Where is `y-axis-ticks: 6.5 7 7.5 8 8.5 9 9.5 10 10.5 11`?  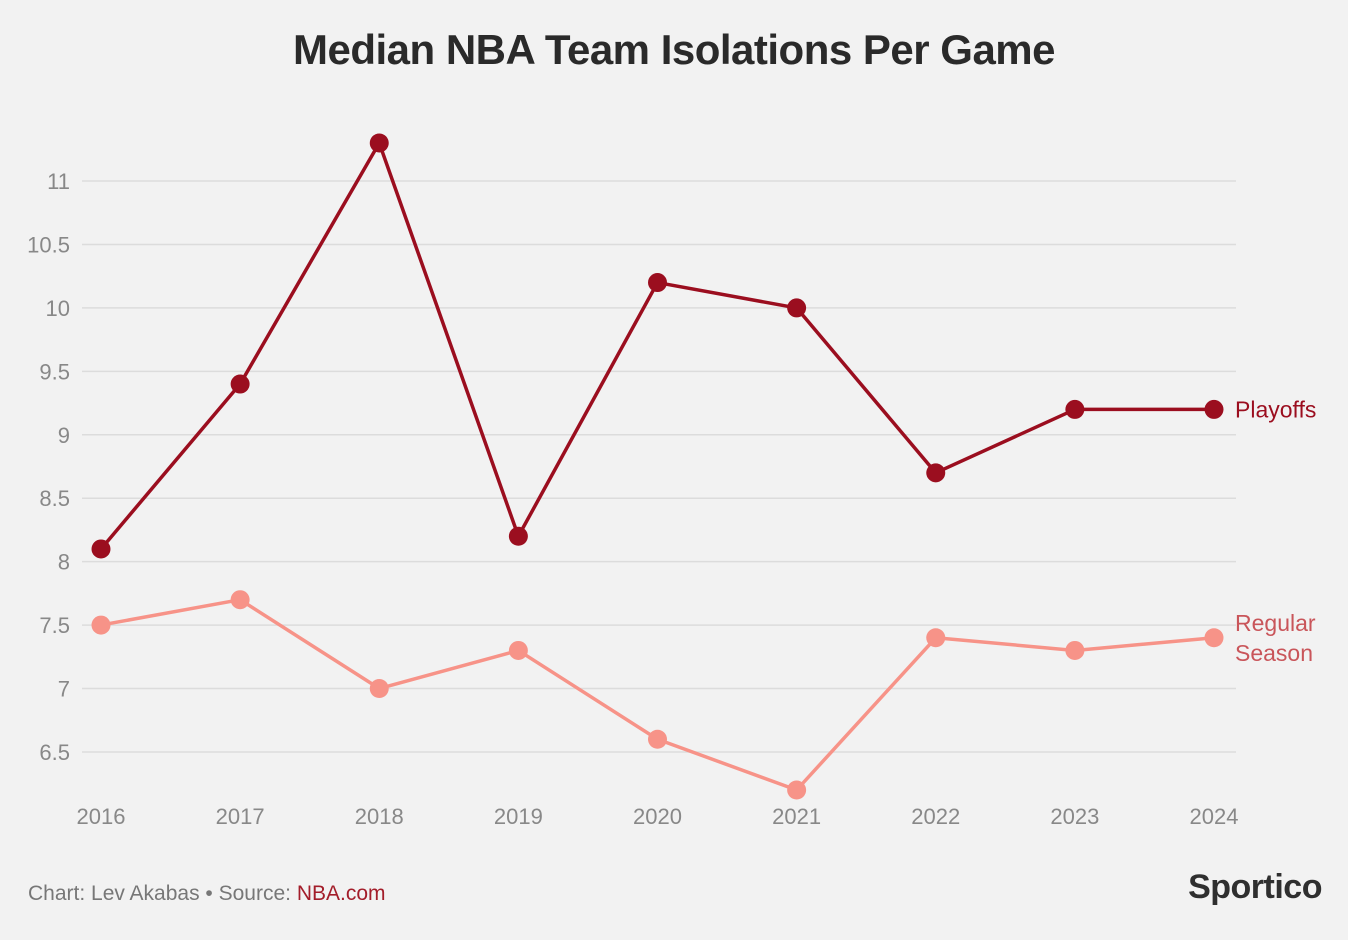
y-axis-ticks: 6.5 7 7.5 8 8.5 9 9.5 10 10.5 11 is located at coordinates (48, 467).